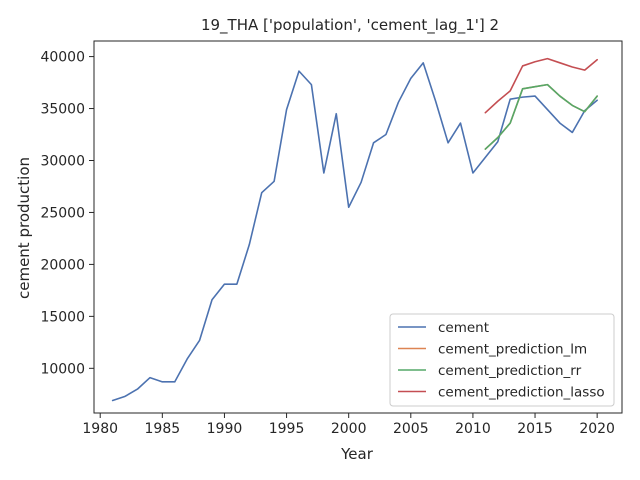 The image size is (640, 480). I want to click on chart-title: 19_THA ['population', 'cement_lag_1'] 2, so click(350, 25).